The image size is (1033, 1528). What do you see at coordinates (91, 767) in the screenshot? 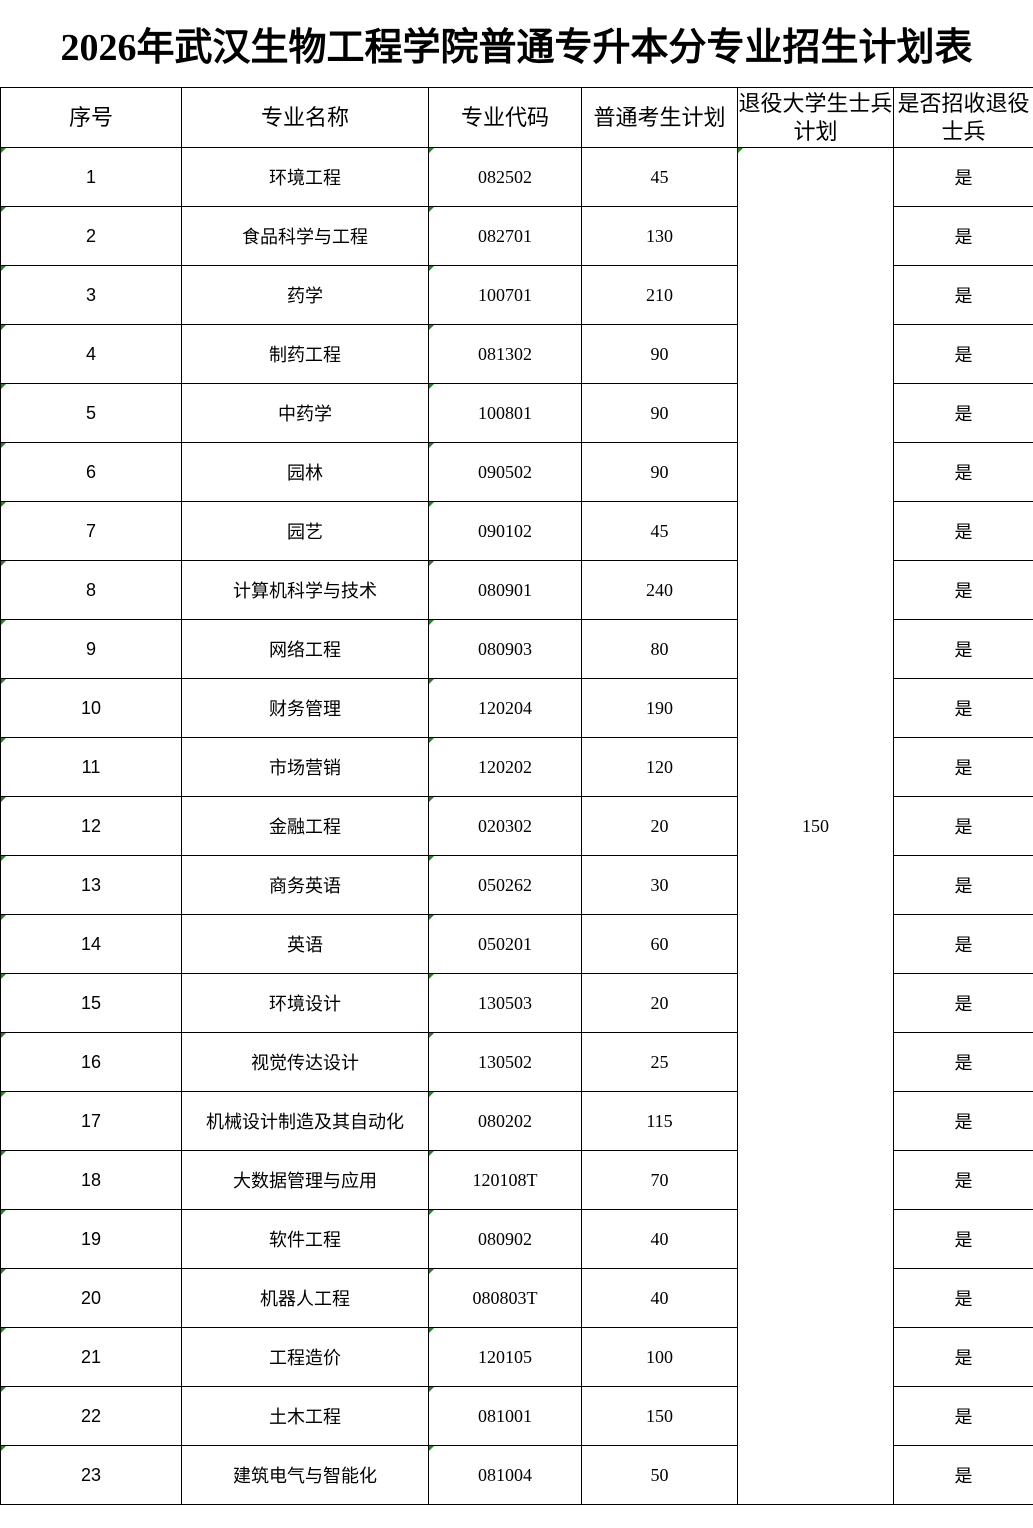
I see `cell-no: 11` at bounding box center [91, 767].